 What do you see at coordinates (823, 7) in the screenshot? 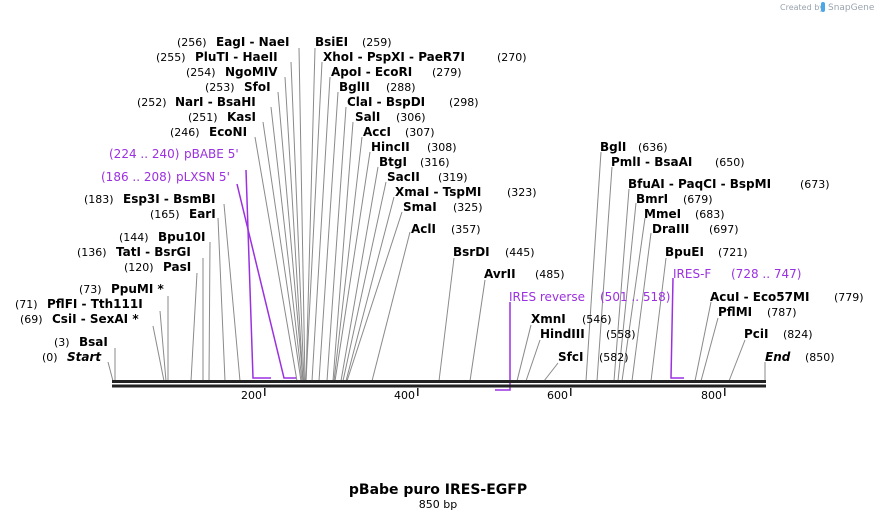
I see `snapgene-logo-icon` at bounding box center [823, 7].